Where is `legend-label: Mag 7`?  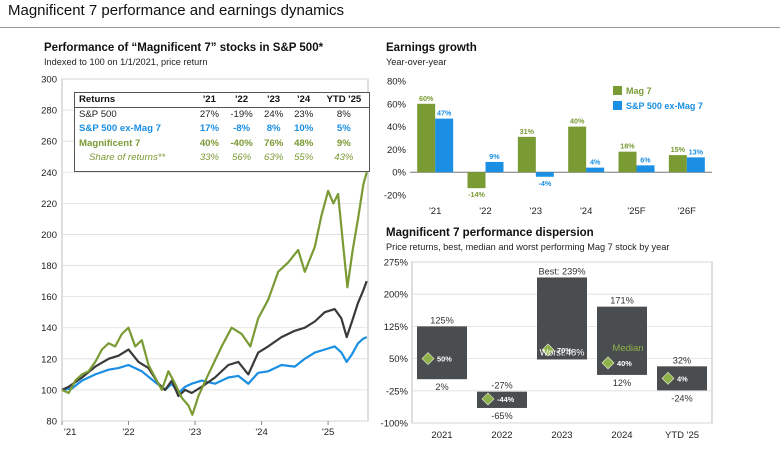
legend-label: Mag 7 is located at coordinates (639, 91).